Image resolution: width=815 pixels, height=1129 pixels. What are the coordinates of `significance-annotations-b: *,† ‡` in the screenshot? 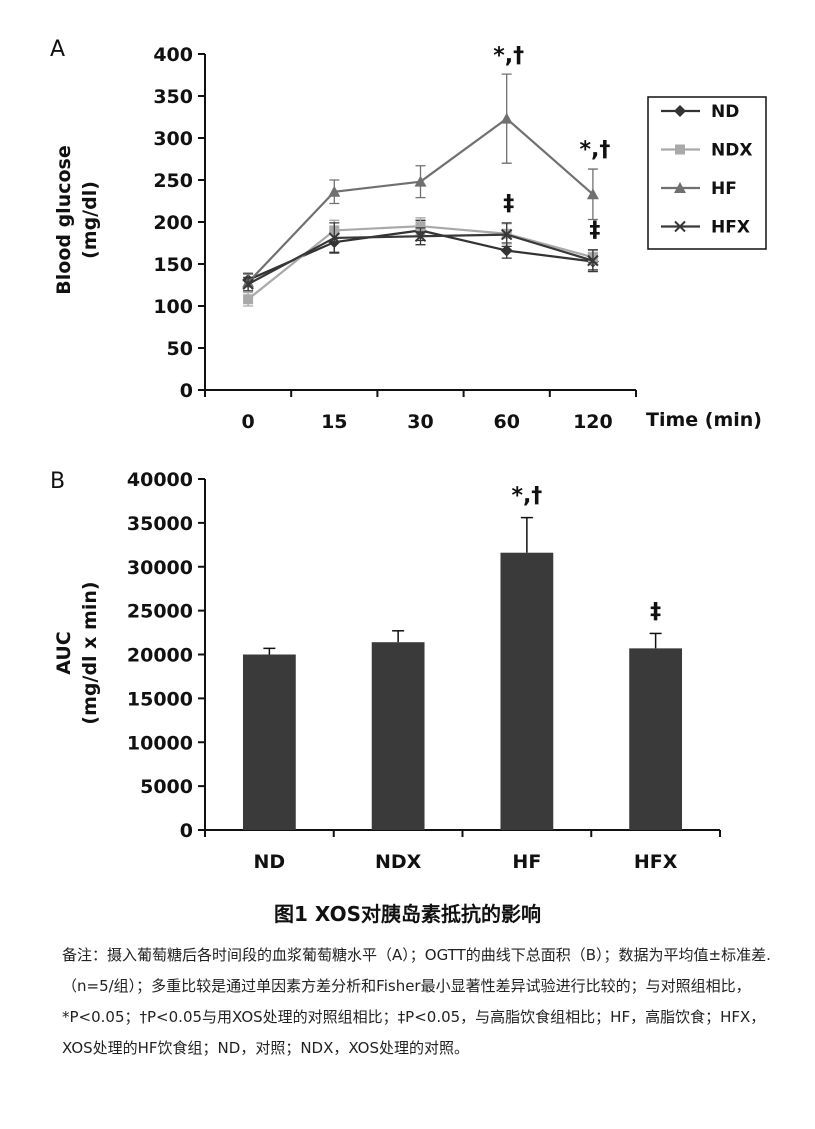 It's located at (586, 554).